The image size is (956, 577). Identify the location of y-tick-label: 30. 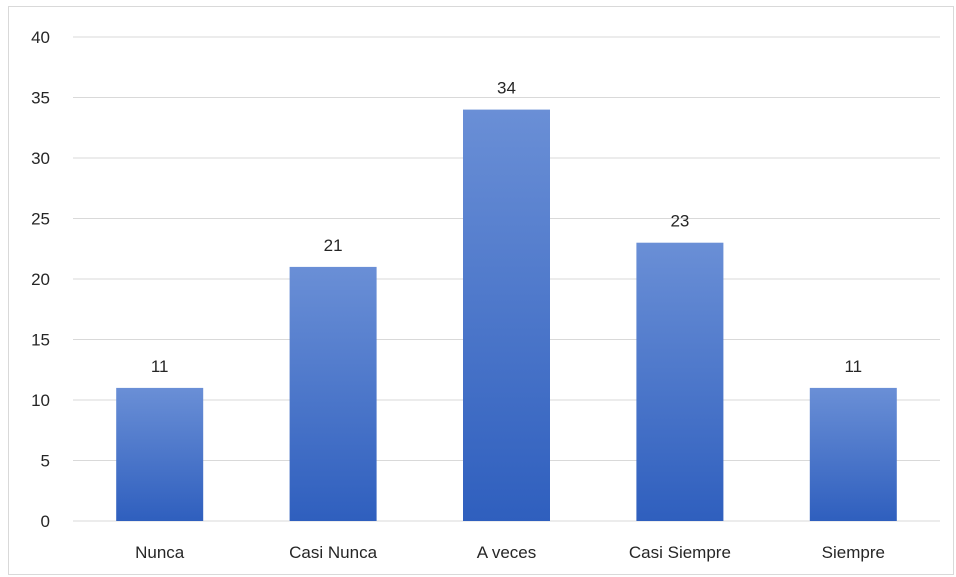
(40, 158).